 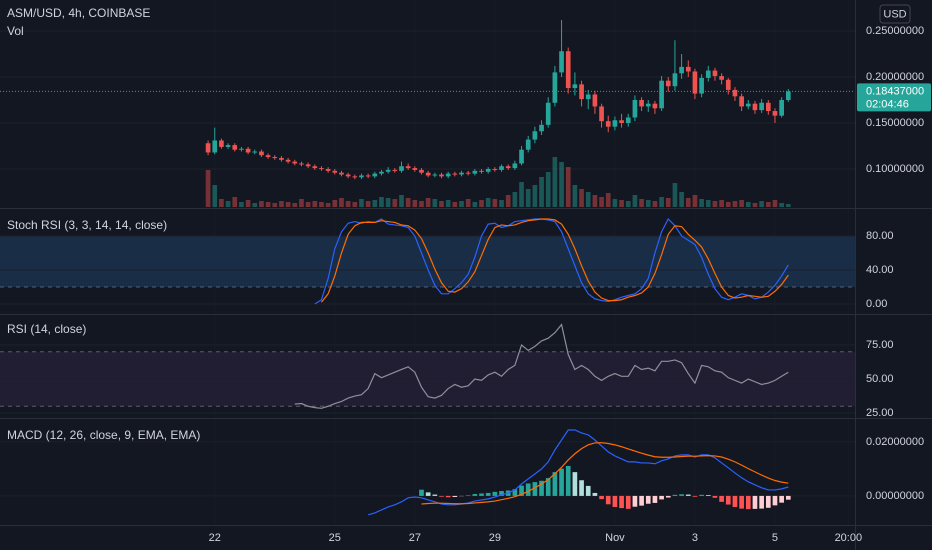 I want to click on x-tick-label: 29, so click(x=495, y=538).